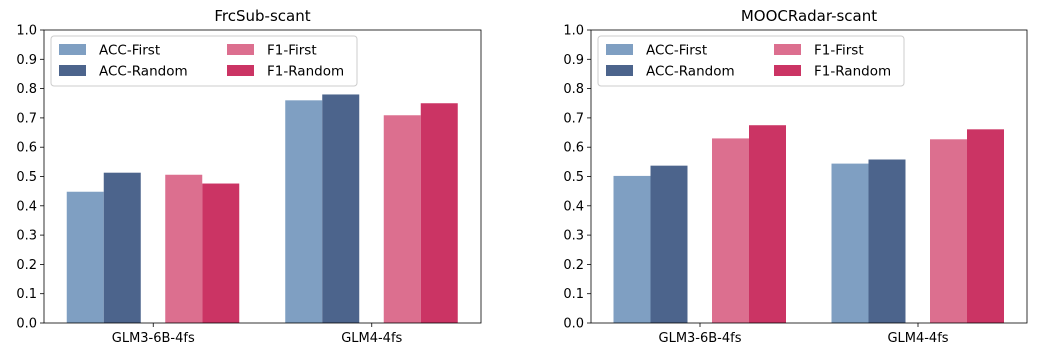 The image size is (1045, 354). Describe the element at coordinates (809, 16) in the screenshot. I see `chart-title: MOOCRadar-scant` at that location.